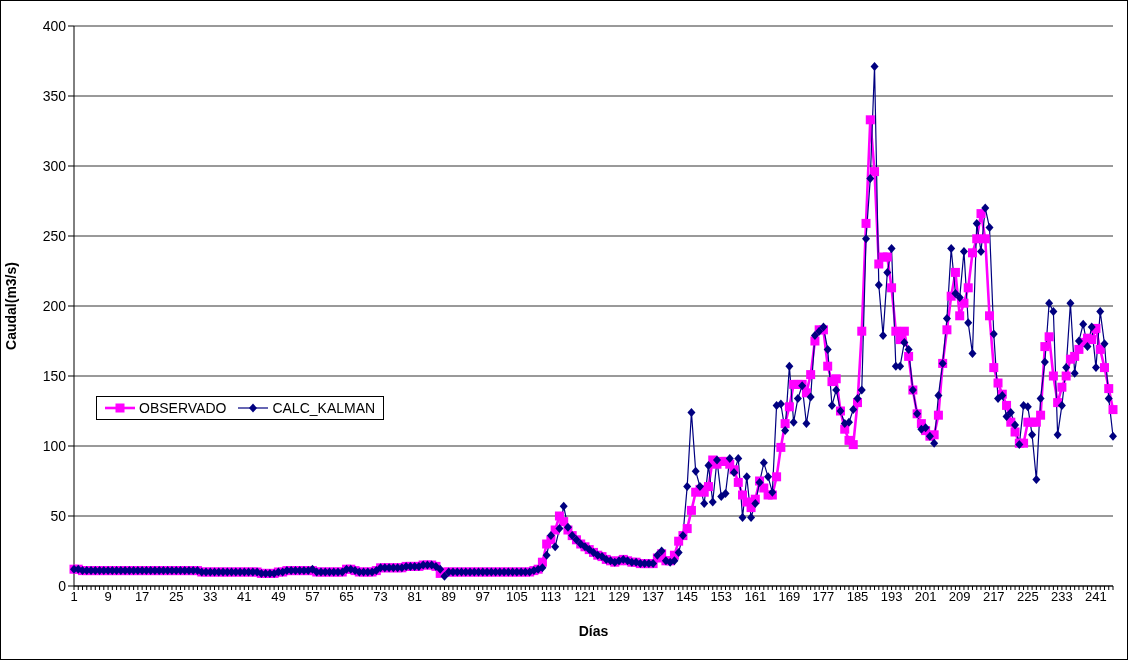  What do you see at coordinates (54, 235) in the screenshot?
I see `y-tick-label: 250` at bounding box center [54, 235].